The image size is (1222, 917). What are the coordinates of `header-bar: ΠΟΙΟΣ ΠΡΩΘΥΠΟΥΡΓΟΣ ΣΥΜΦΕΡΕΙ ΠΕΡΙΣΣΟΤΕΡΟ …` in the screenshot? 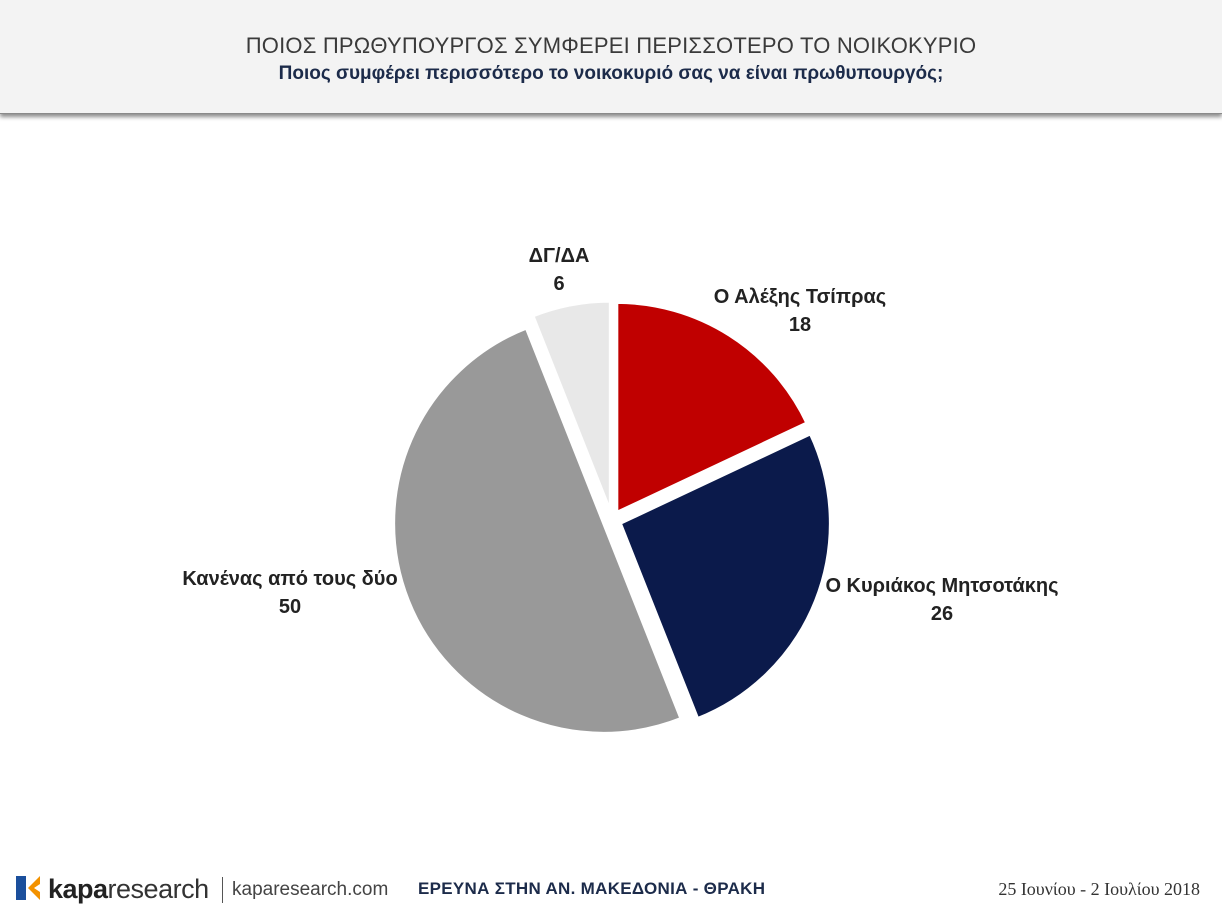 It's located at (611, 57).